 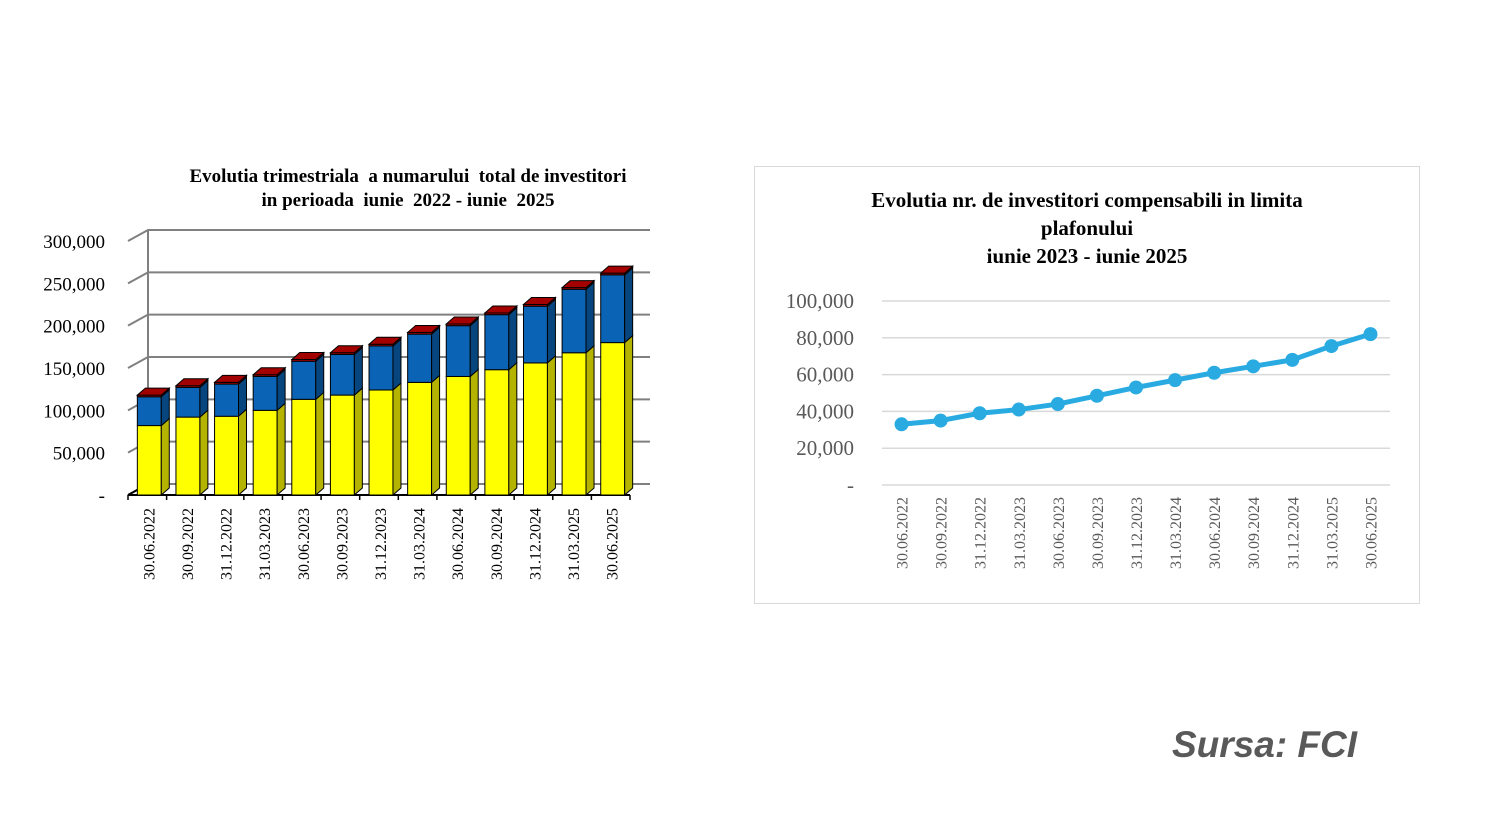 I want to click on y-tick-label: 80,000, so click(x=825, y=338).